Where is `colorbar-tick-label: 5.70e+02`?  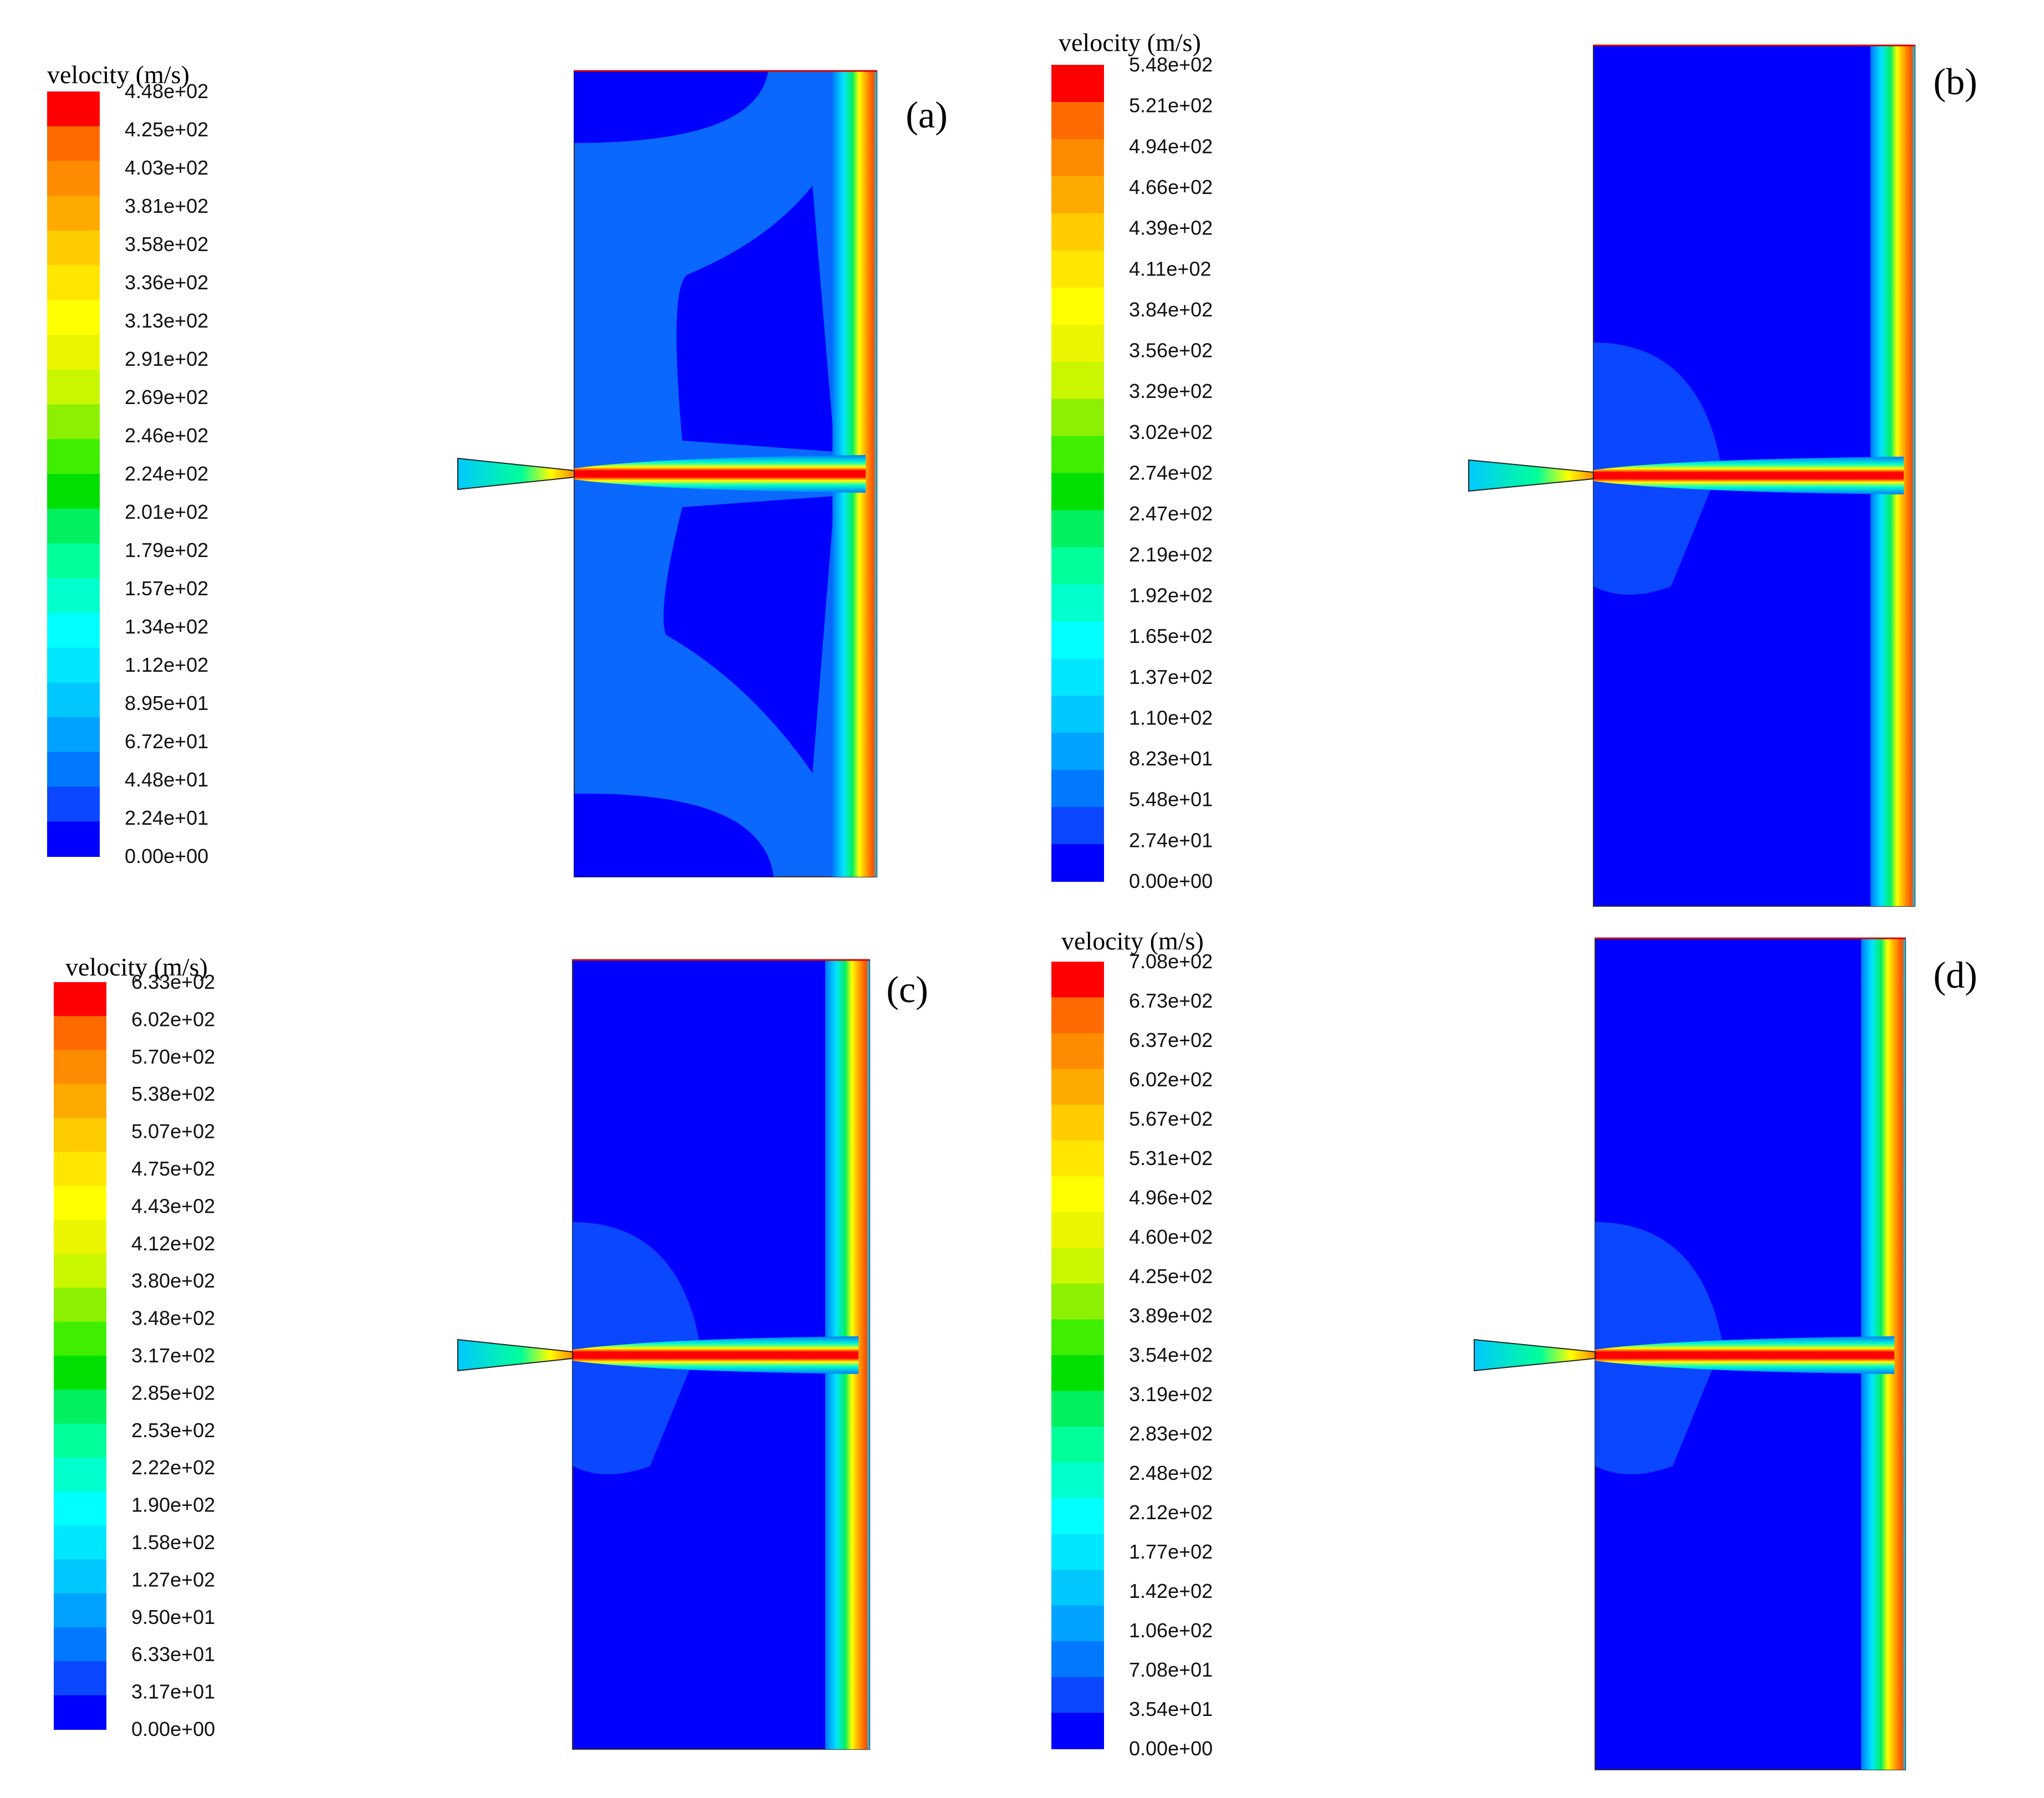 colorbar-tick-label: 5.70e+02 is located at coordinates (173, 1056).